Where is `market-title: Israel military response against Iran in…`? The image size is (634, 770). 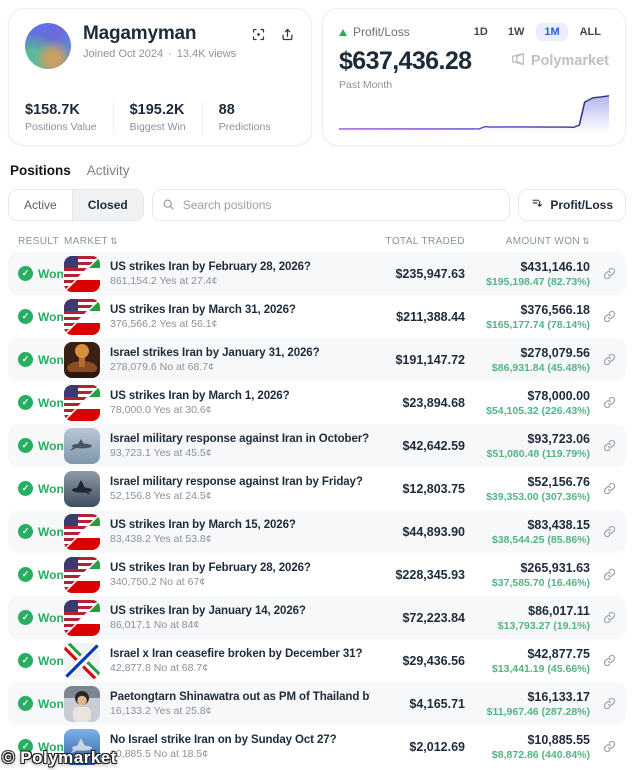 market-title: Israel military response against Iran in… is located at coordinates (240, 438).